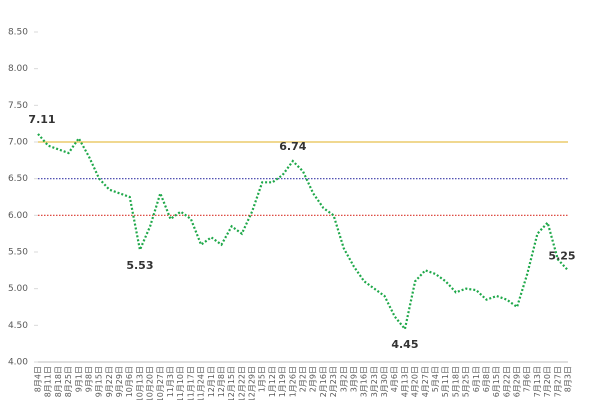 This screenshot has width=600, height=400. What do you see at coordinates (476, 379) in the screenshot?
I see `x-tick-label: 6月1日` at bounding box center [476, 379].